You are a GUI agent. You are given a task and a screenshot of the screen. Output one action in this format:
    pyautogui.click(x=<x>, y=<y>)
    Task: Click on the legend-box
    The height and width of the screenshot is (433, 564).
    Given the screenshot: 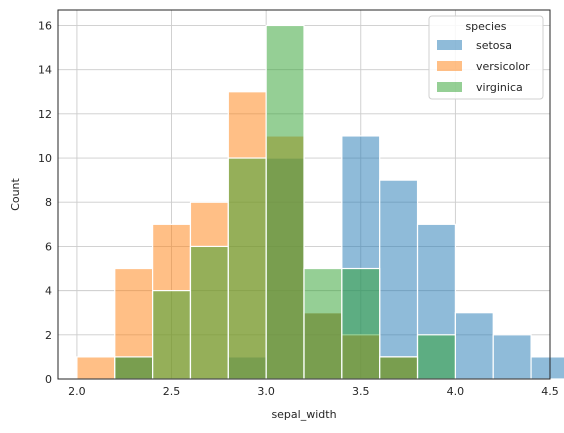 What is the action you would take?
    pyautogui.click(x=486, y=57)
    